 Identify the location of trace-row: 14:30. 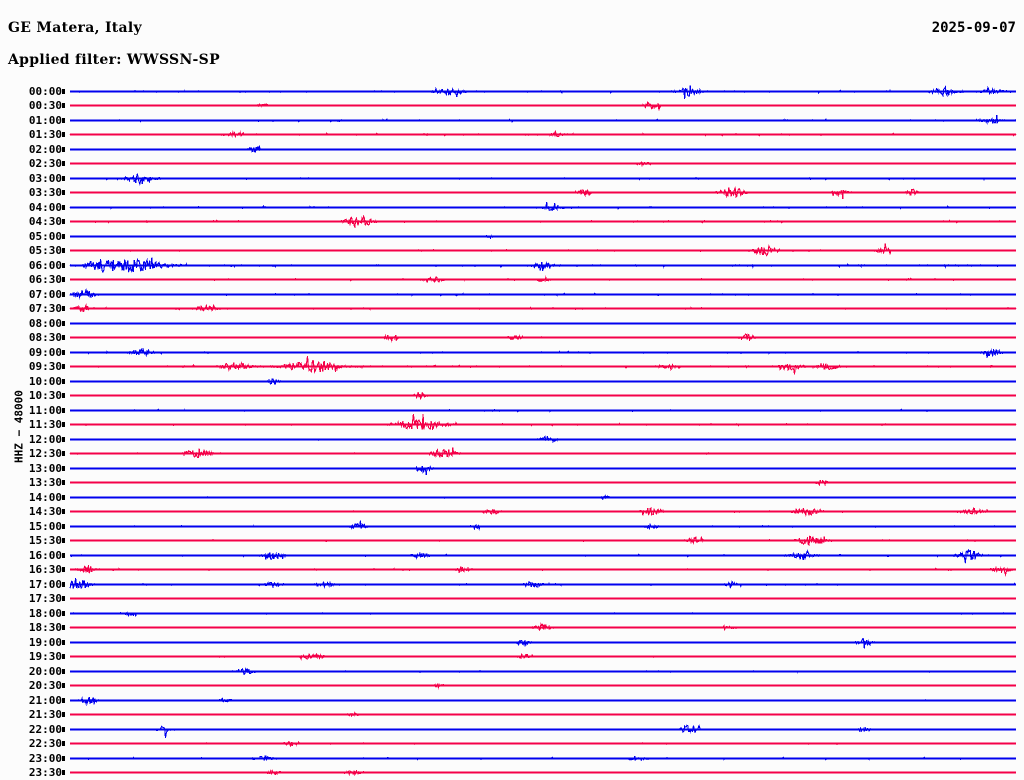
(512, 511).